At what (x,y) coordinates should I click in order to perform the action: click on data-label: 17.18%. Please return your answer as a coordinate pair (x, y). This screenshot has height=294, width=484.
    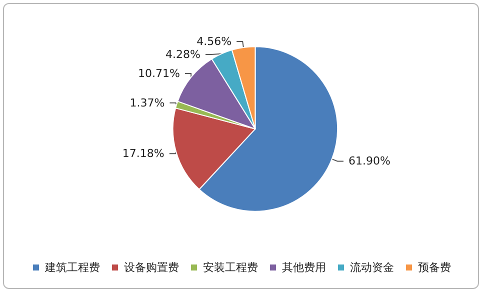
    Looking at the image, I should click on (143, 153).